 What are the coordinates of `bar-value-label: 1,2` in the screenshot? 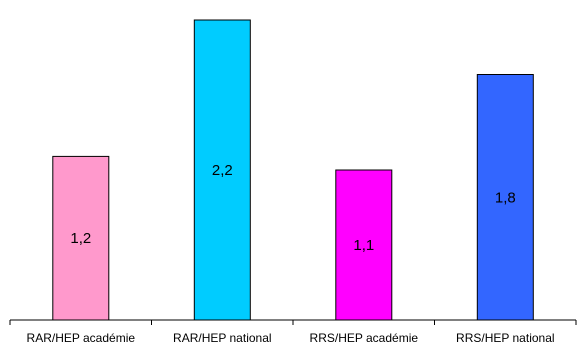 It's located at (80, 238).